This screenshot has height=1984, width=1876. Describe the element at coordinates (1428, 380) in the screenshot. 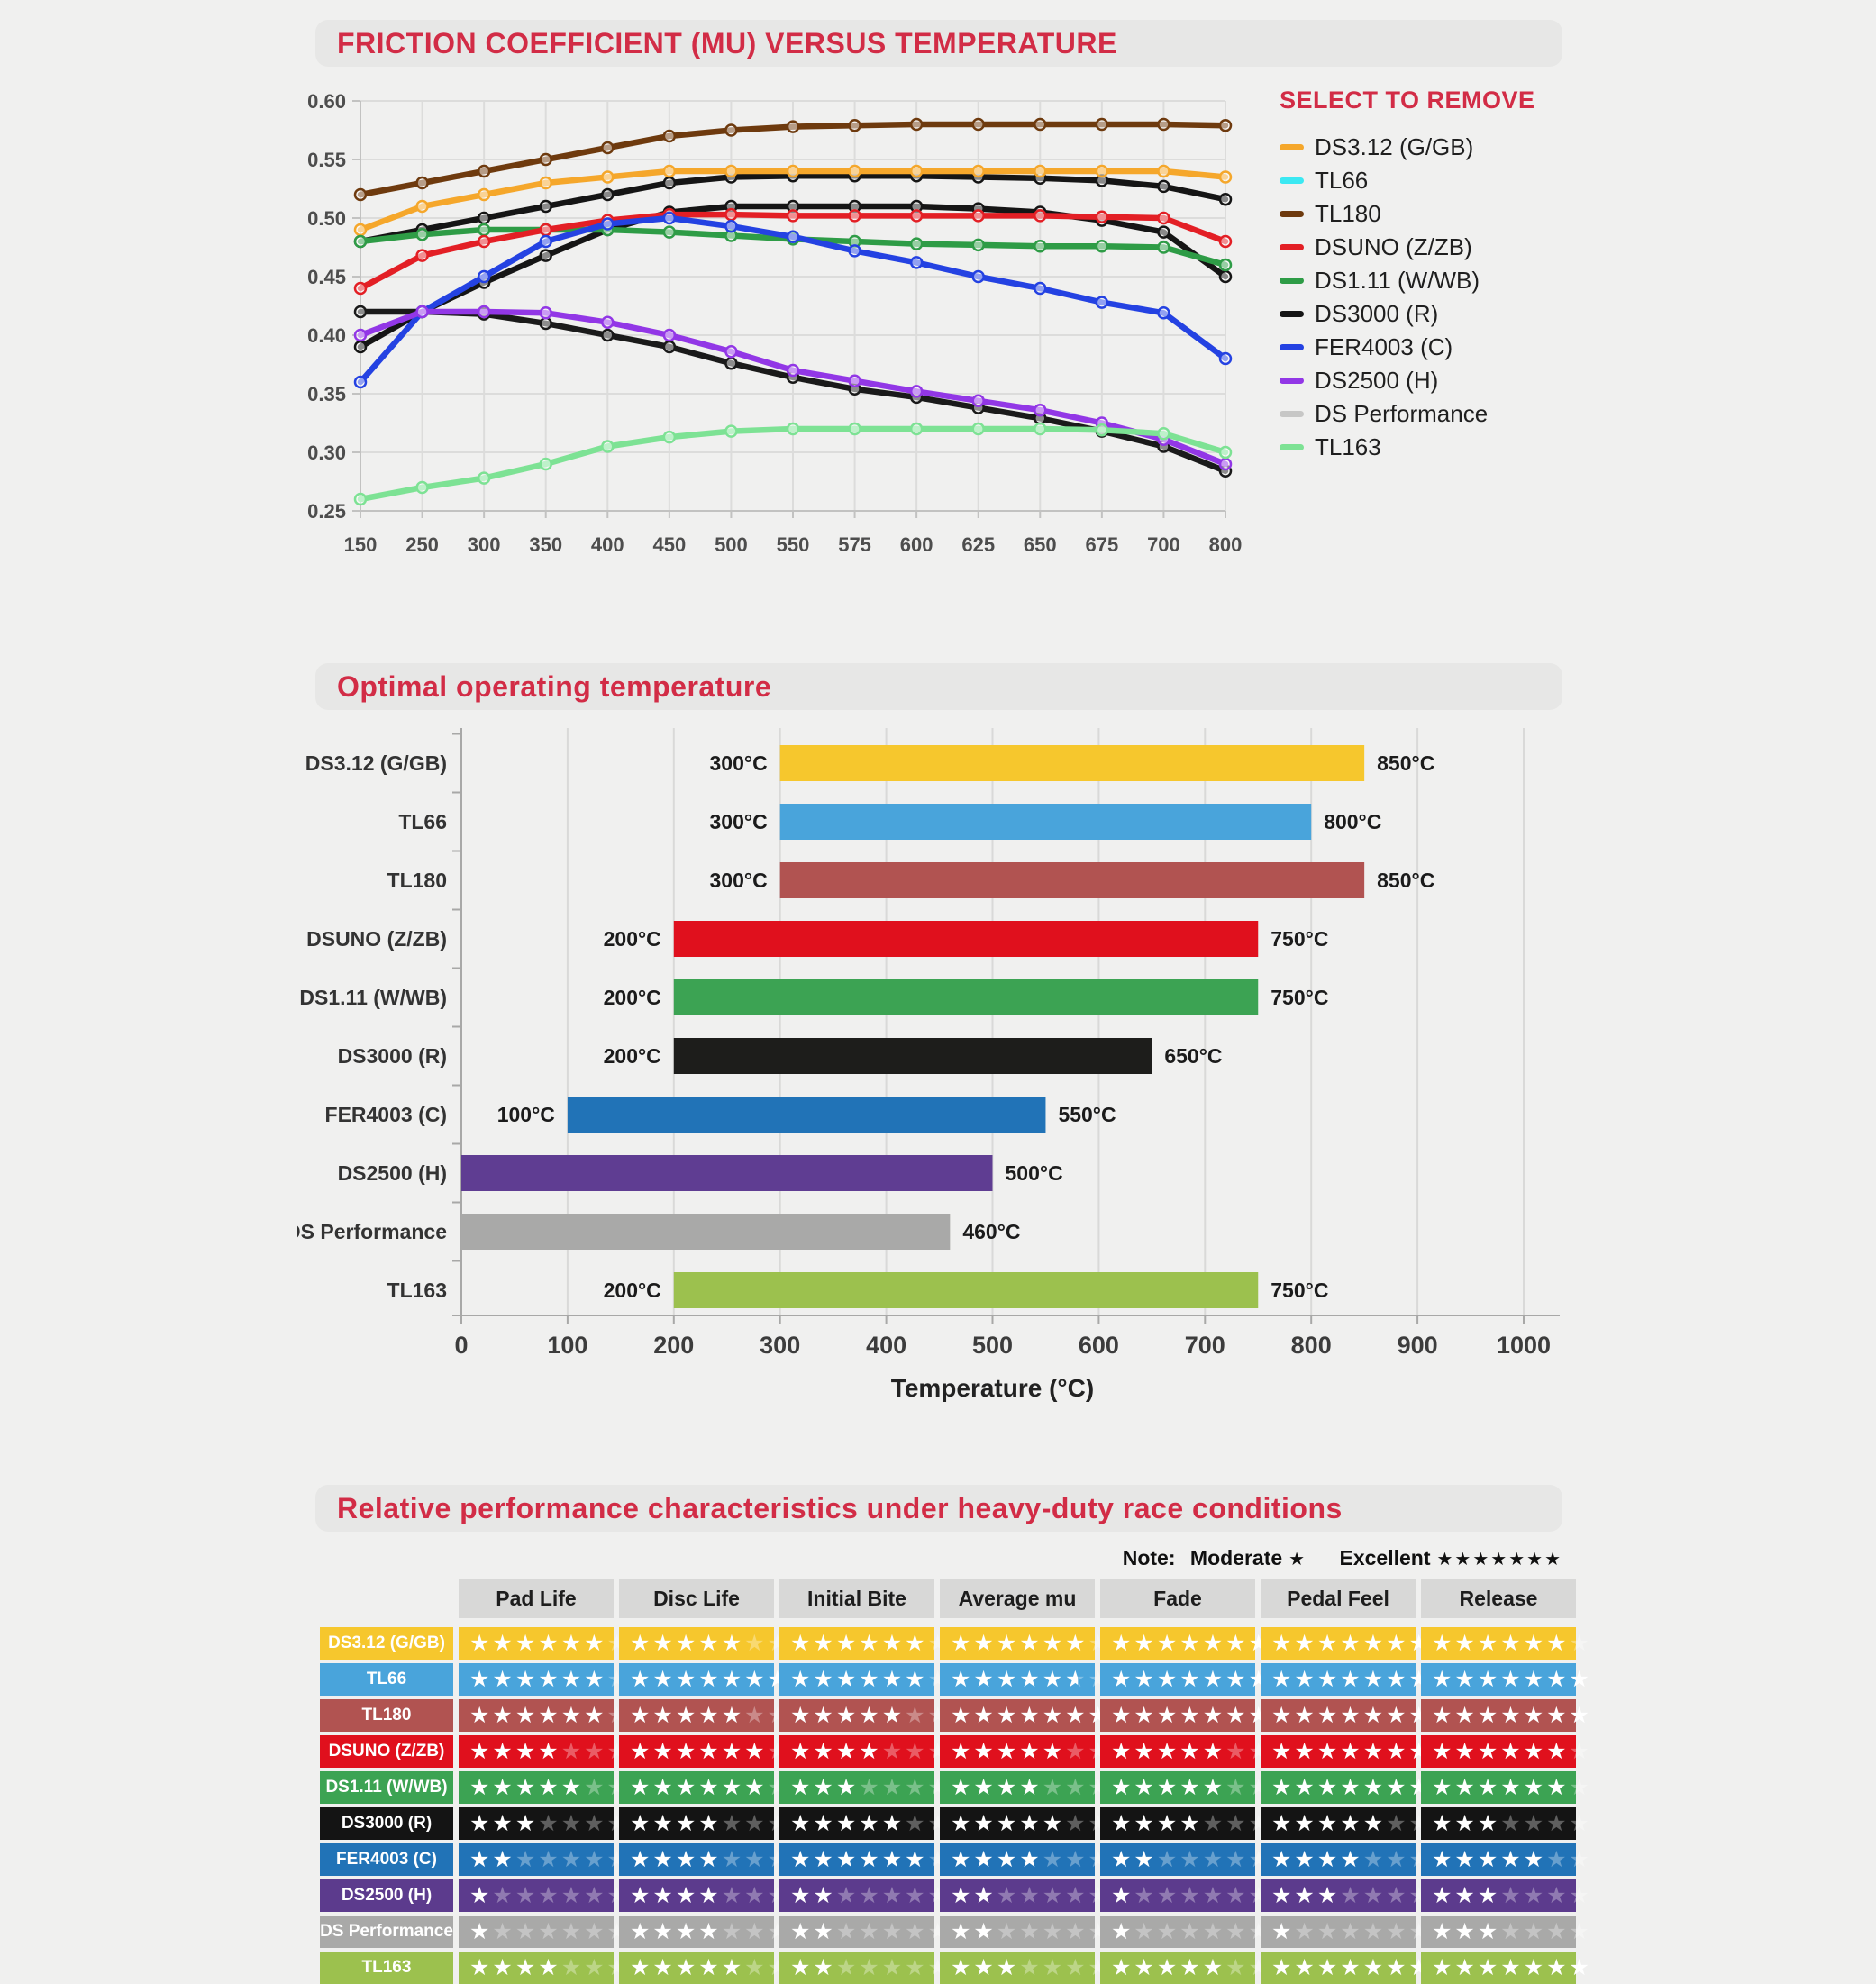

I see `legend-item-ds2500-h: DS2500 (H)` at that location.